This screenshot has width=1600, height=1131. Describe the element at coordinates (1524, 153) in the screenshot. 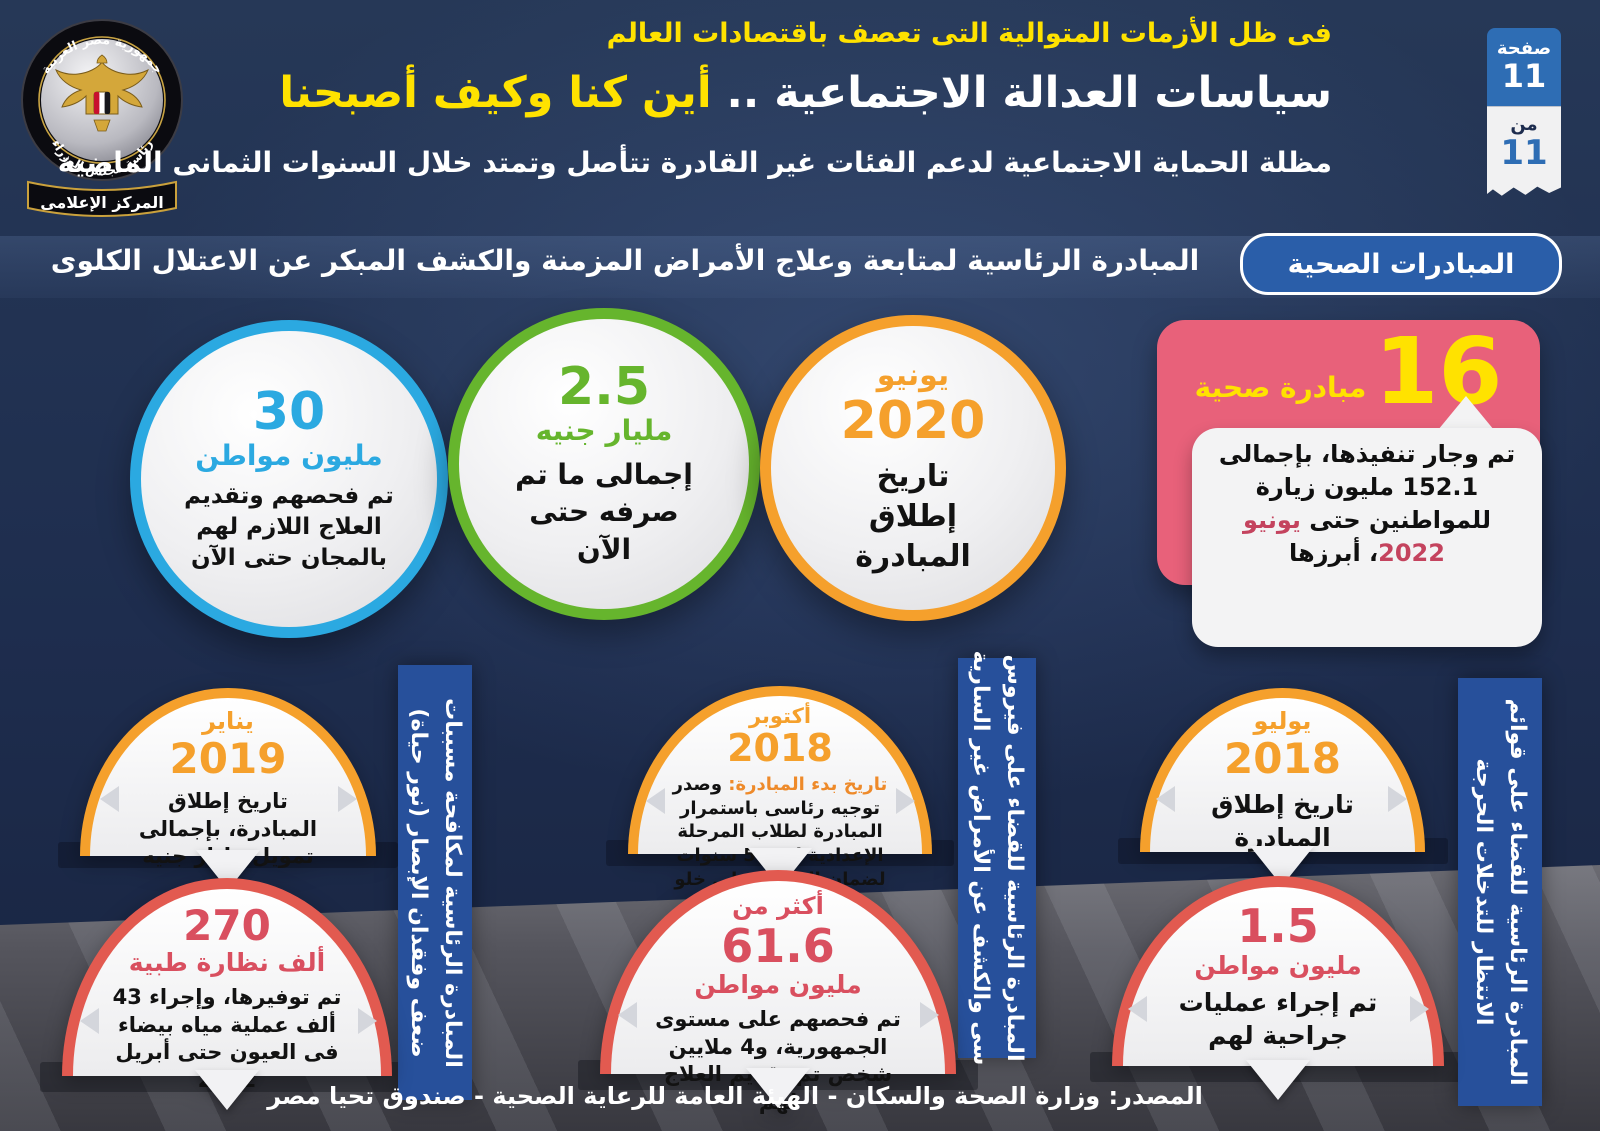

I see `total-pages: 11` at that location.